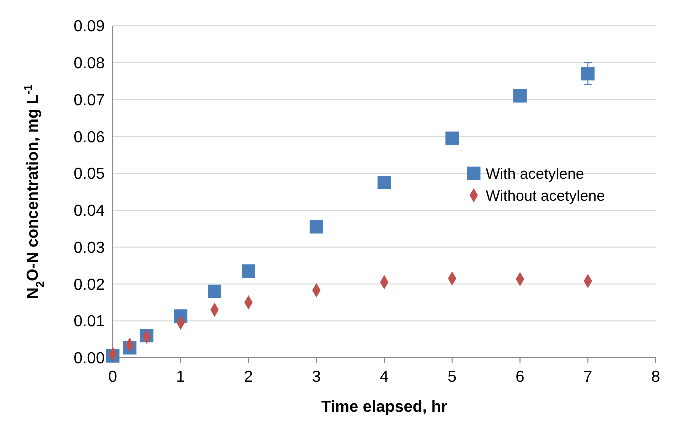 This screenshot has width=678, height=434. Describe the element at coordinates (90, 322) in the screenshot. I see `y-tick-label: 0.01` at that location.